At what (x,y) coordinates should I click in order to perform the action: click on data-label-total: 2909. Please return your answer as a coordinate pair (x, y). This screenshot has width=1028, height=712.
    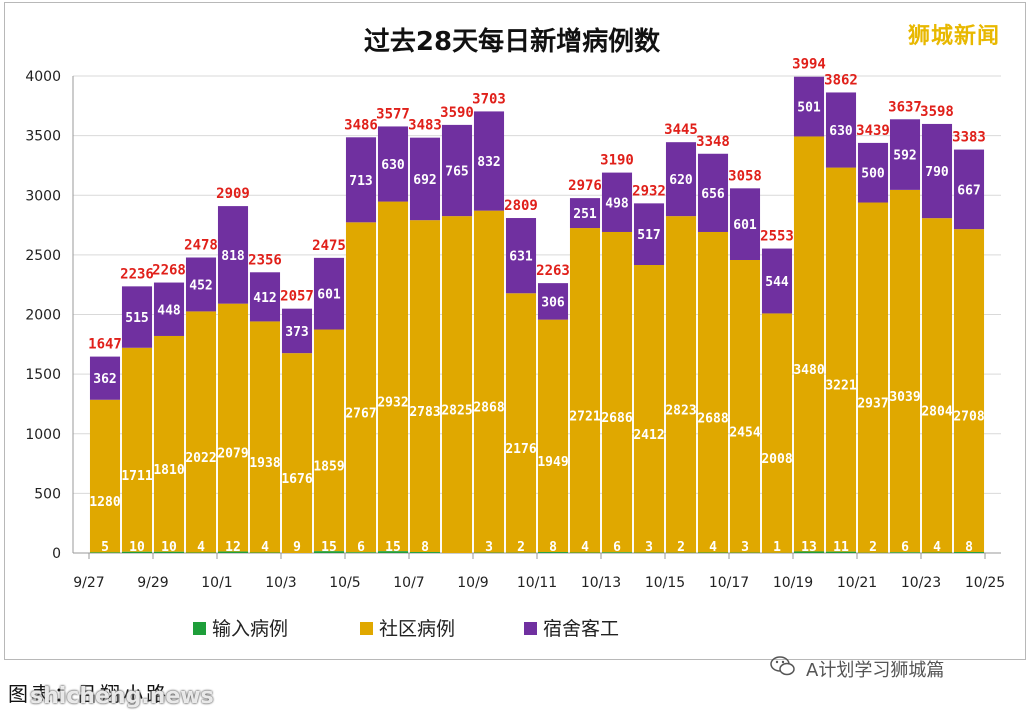
    Looking at the image, I should click on (233, 194).